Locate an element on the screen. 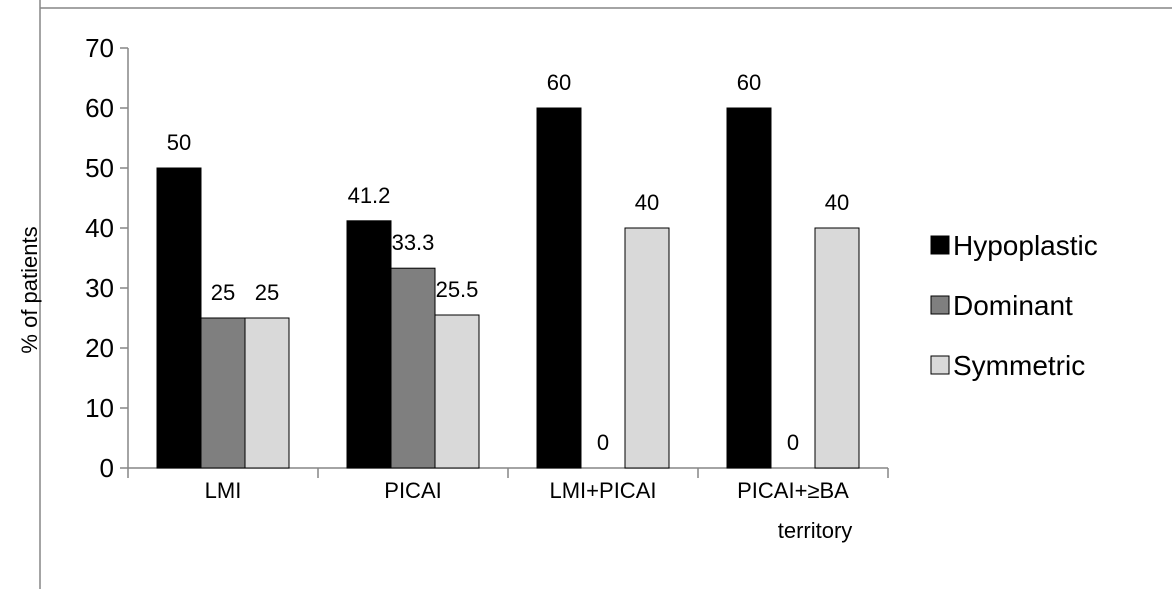 This screenshot has width=1172, height=589. y-tick-label: 0 is located at coordinates (107, 468).